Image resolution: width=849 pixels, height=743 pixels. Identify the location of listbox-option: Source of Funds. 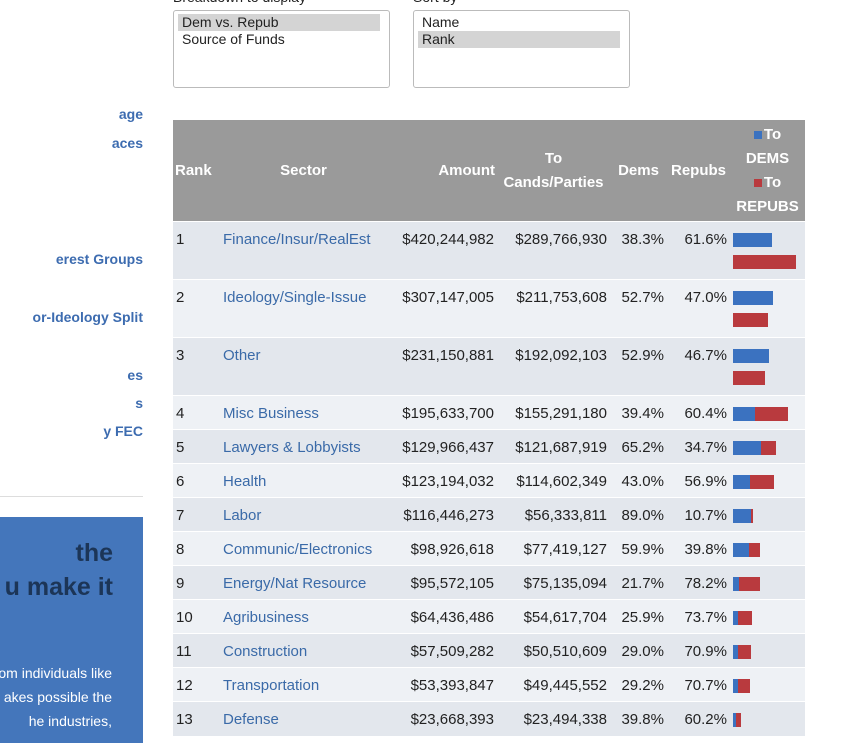
(233, 39).